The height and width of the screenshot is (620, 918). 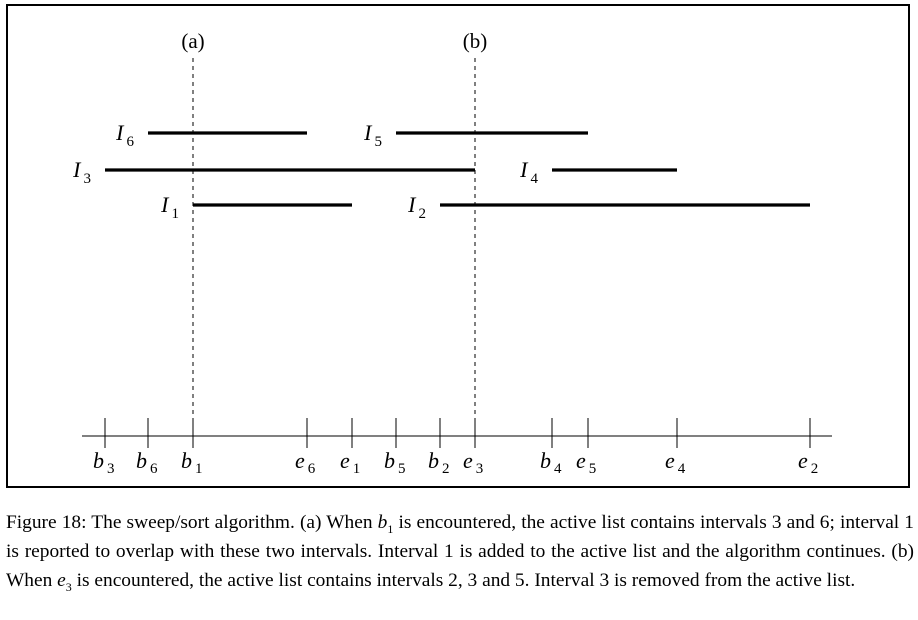 I want to click on interval-label-1-letter: I, so click(x=165, y=204).